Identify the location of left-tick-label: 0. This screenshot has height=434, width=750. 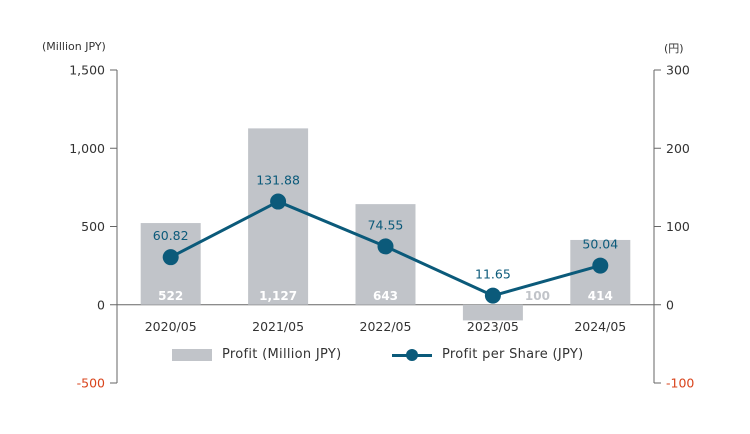
(101, 304).